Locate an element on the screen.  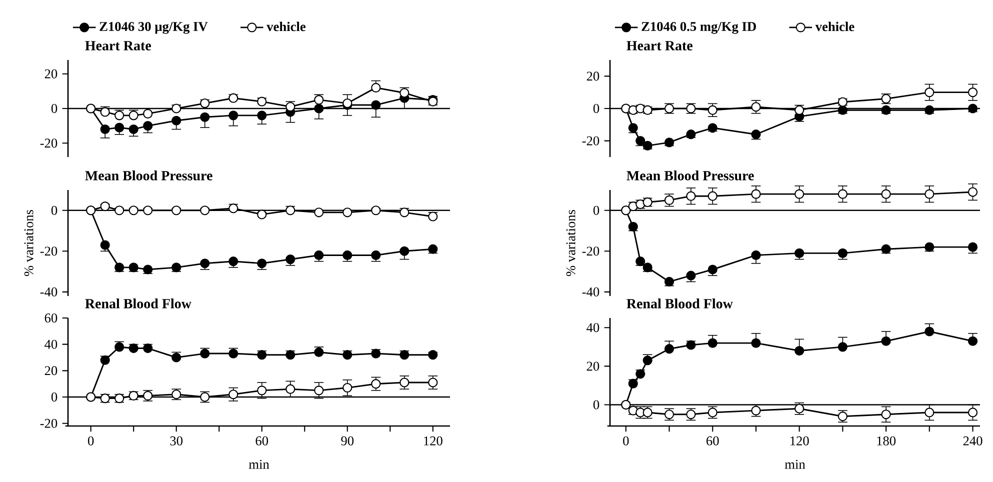
legend-label: Z1046 30 µg/Kg IV is located at coordinates (154, 28).